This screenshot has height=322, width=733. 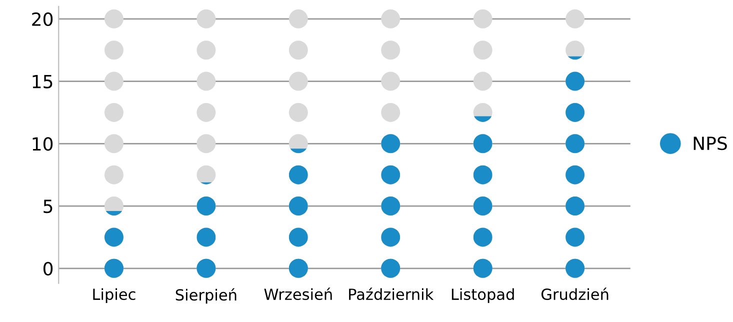 What do you see at coordinates (206, 296) in the screenshot?
I see `x-tick-label: Sierpień` at bounding box center [206, 296].